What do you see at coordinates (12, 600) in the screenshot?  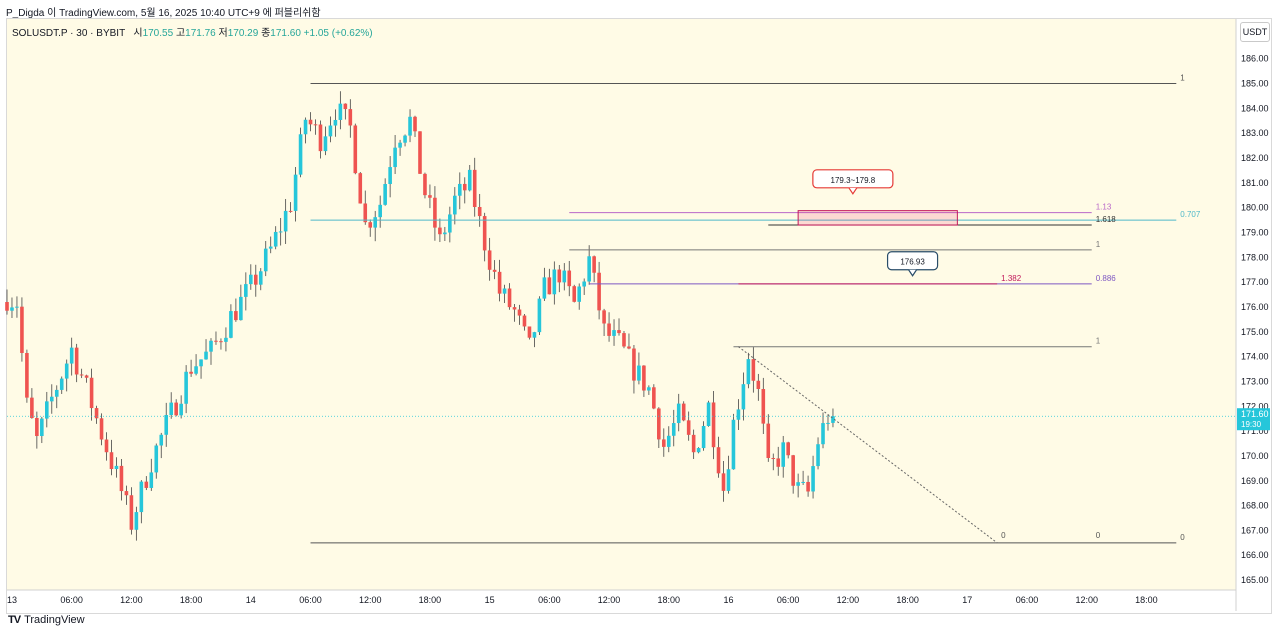 I see `x-tick-label: 13` at bounding box center [12, 600].